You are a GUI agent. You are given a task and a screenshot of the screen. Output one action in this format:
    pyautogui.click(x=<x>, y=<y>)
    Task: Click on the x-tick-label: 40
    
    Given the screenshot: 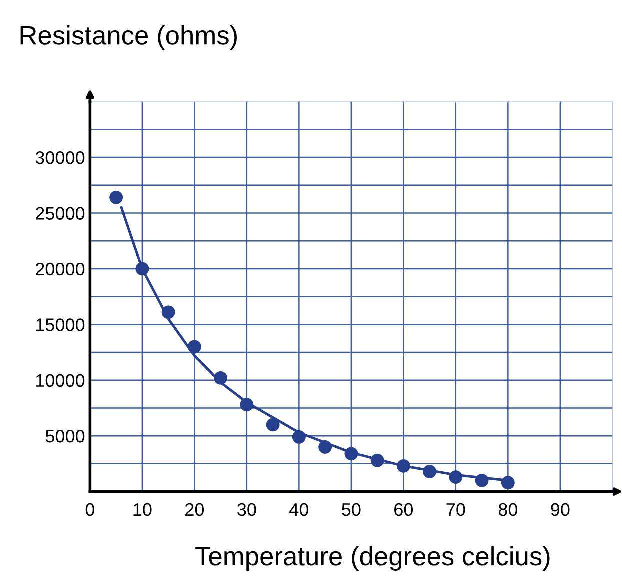 What is the action you would take?
    pyautogui.click(x=299, y=509)
    